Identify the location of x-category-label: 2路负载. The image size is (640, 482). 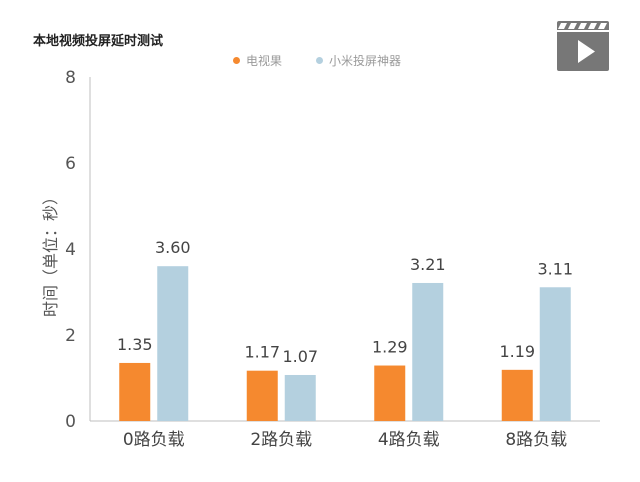
(281, 440).